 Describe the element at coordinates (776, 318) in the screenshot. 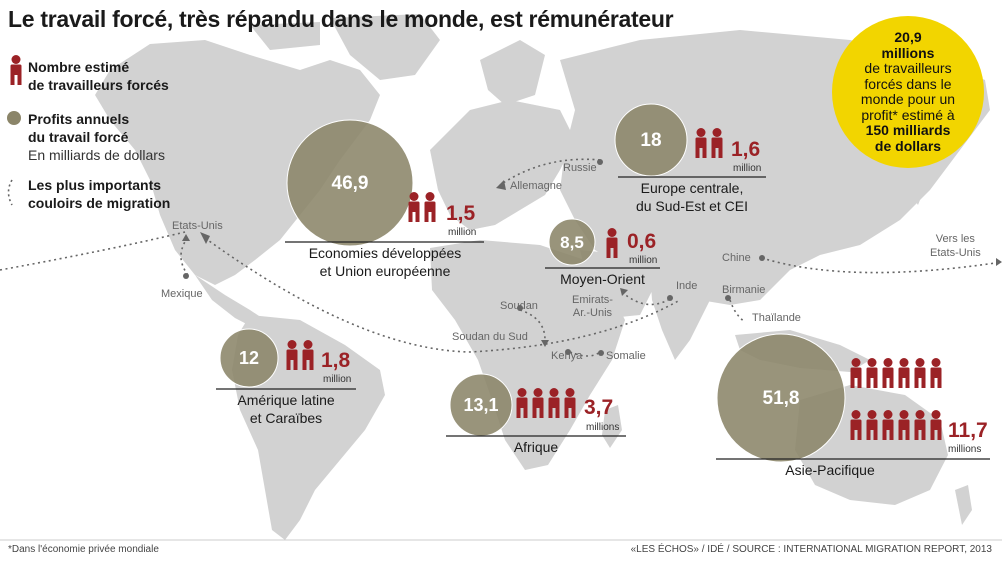

I see `place-thailande: Thaïlande` at that location.